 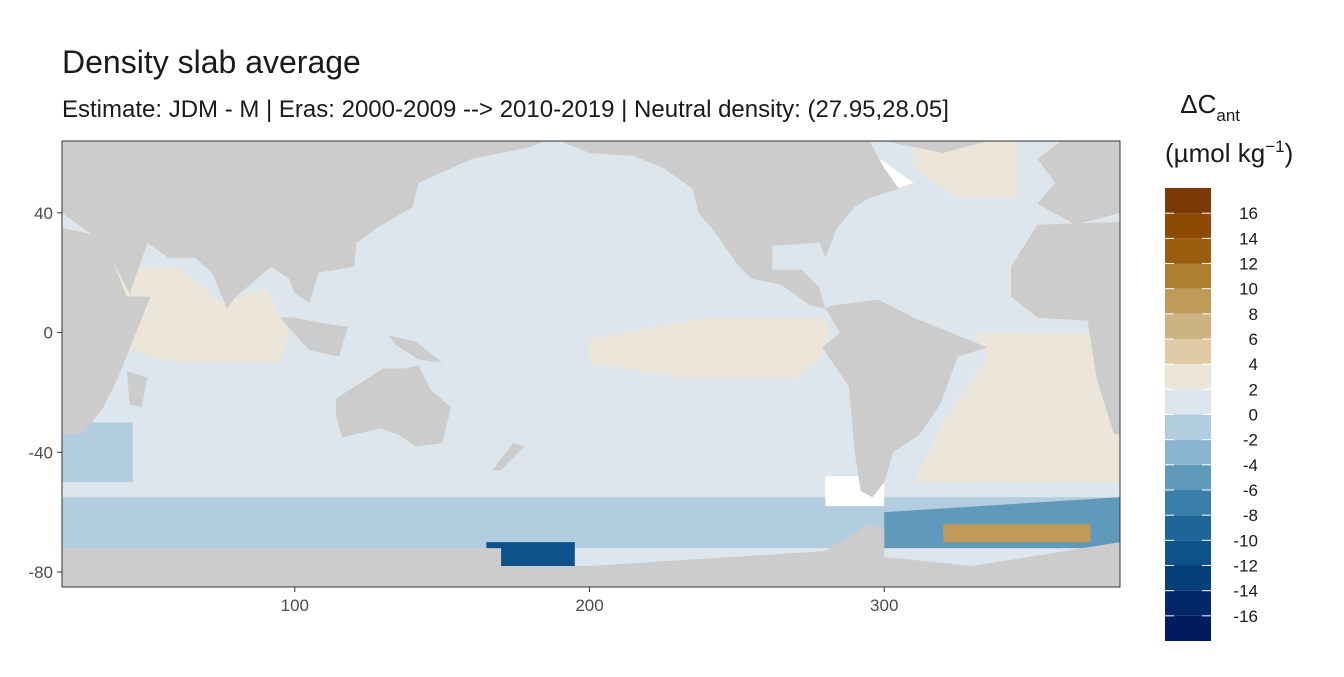 I want to click on colorbar-label: 2, so click(x=1253, y=389).